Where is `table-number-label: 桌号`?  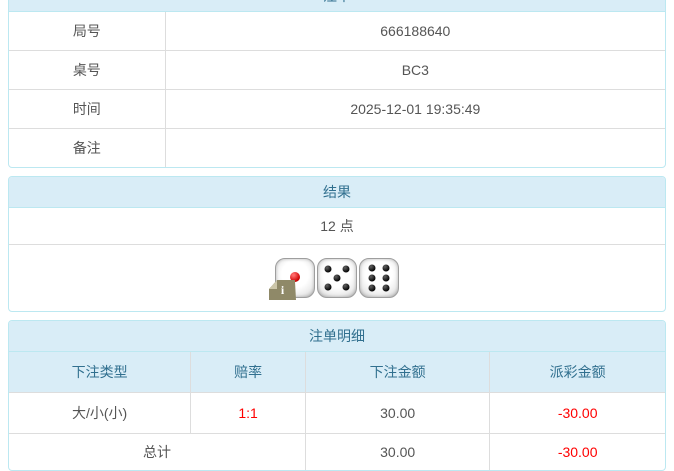 table-number-label: 桌号 is located at coordinates (87, 70).